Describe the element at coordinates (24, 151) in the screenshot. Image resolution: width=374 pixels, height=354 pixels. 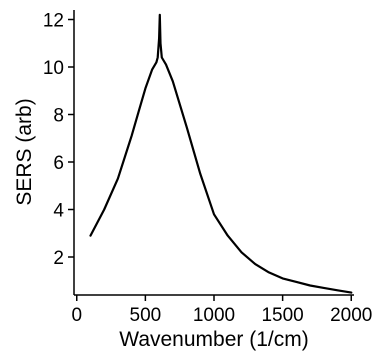
I see `y-axis-title: SERS (arb)` at that location.